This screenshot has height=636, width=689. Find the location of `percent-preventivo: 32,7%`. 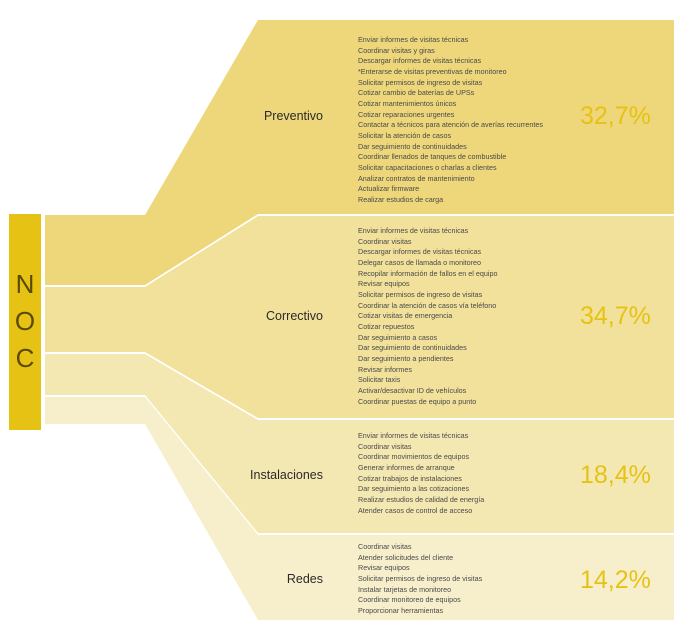

percent-preventivo: 32,7% is located at coordinates (615, 116).